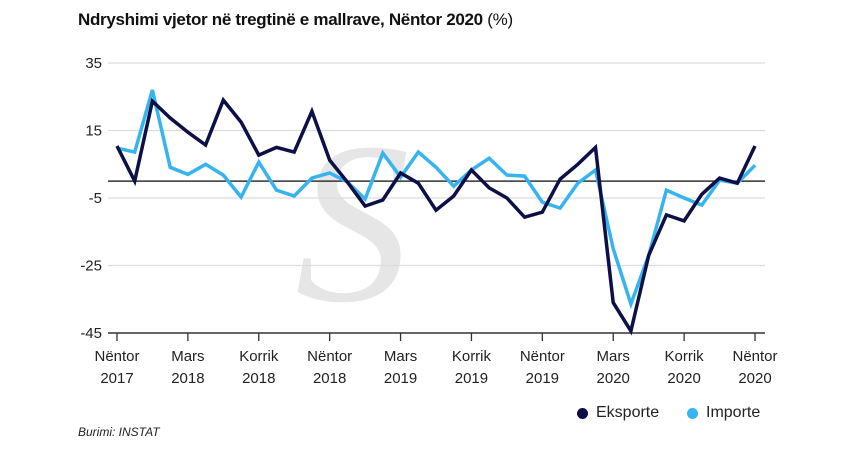 The image size is (850, 450). I want to click on y-tick-label: -25, so click(91, 266).